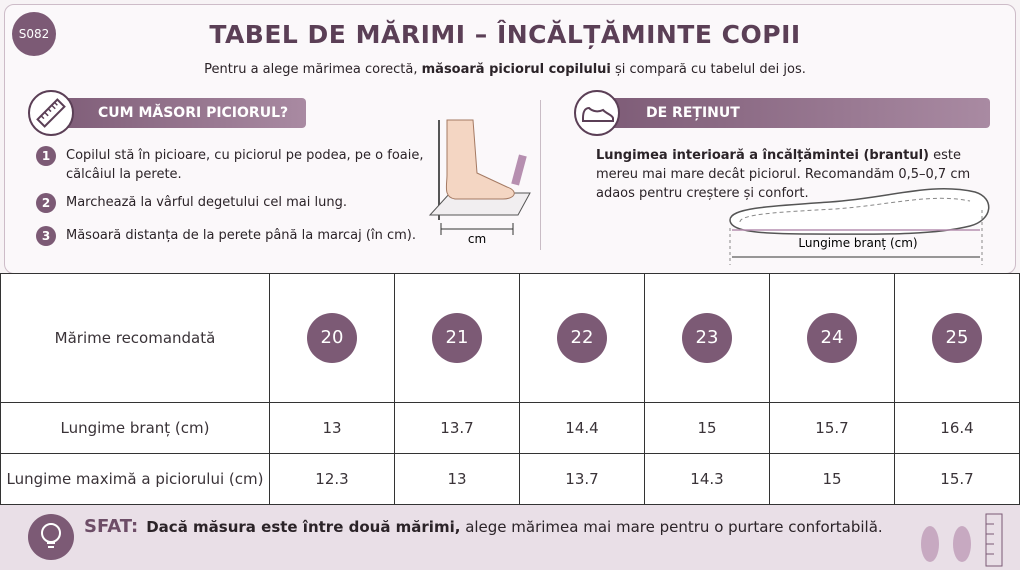 Image resolution: width=1020 pixels, height=570 pixels. What do you see at coordinates (582, 427) in the screenshot?
I see `table-cell: 14.4` at bounding box center [582, 427].